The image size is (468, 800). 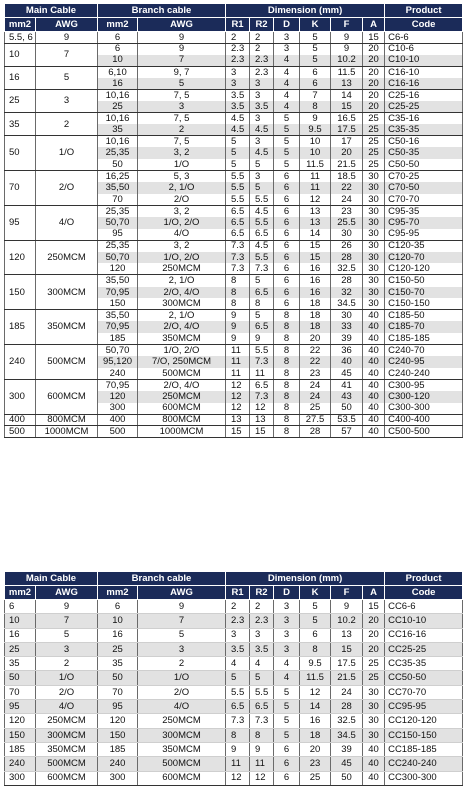 I want to click on product-code-cell: C150-150, so click(x=424, y=304).